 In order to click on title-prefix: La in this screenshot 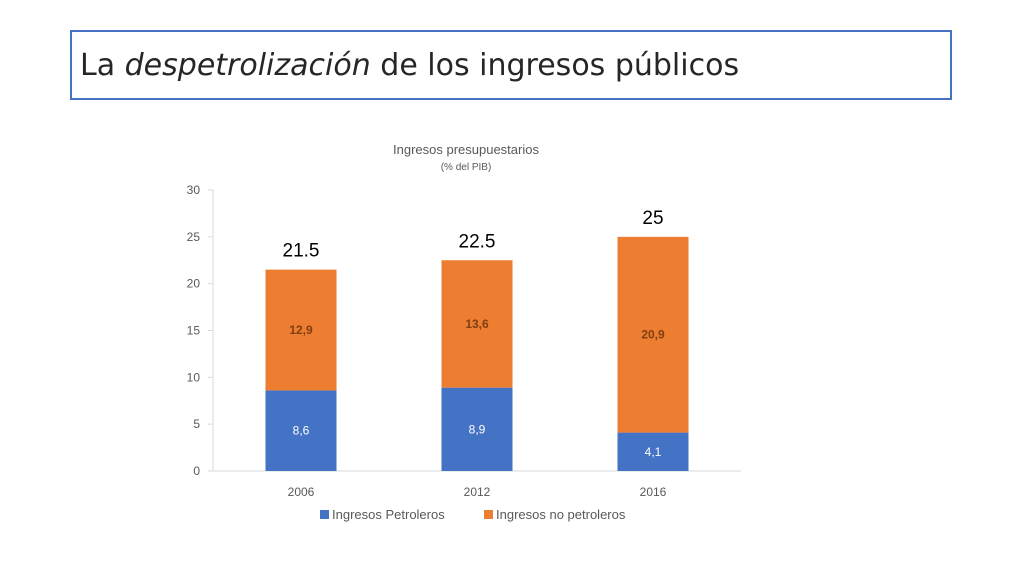, I will do `click(102, 65)`.